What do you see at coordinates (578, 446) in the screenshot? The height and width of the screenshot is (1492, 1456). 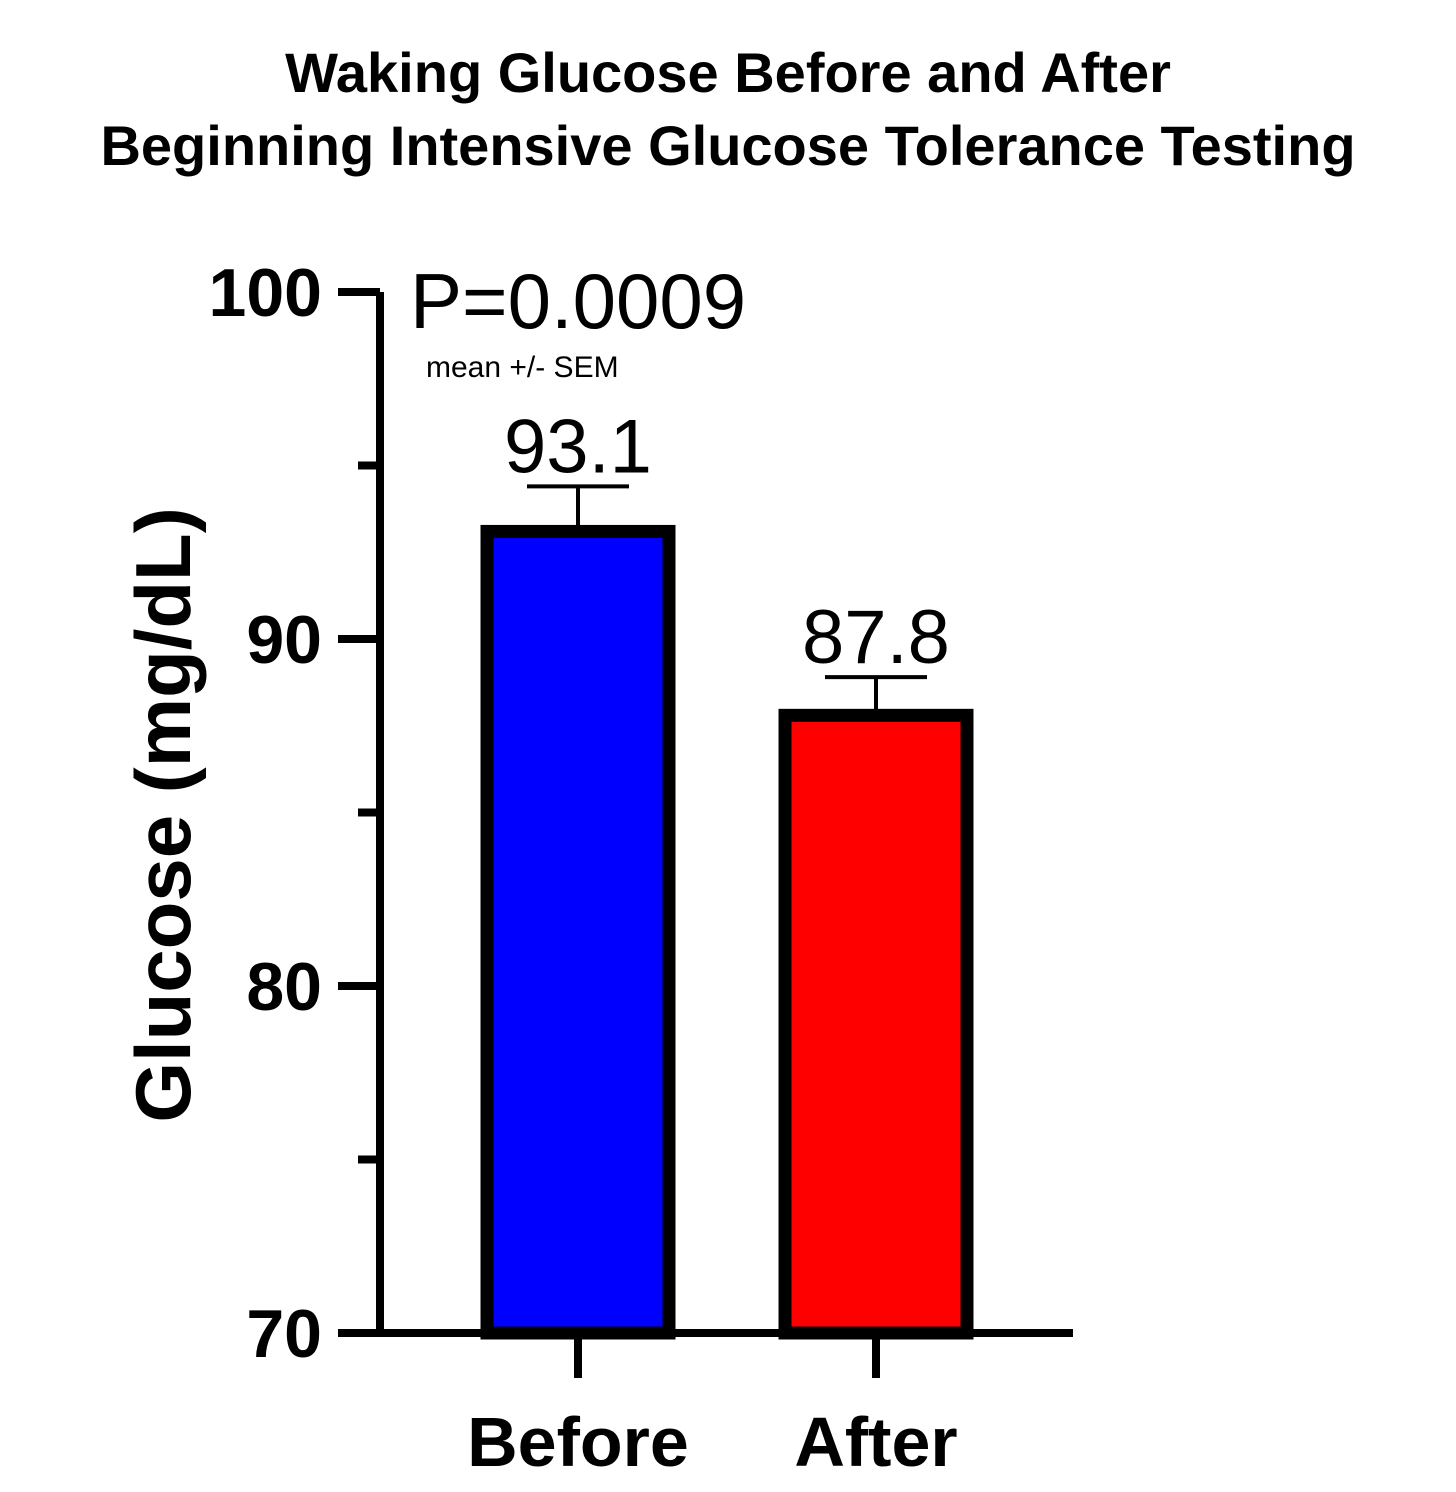 I see `value-label-before: 93.1` at bounding box center [578, 446].